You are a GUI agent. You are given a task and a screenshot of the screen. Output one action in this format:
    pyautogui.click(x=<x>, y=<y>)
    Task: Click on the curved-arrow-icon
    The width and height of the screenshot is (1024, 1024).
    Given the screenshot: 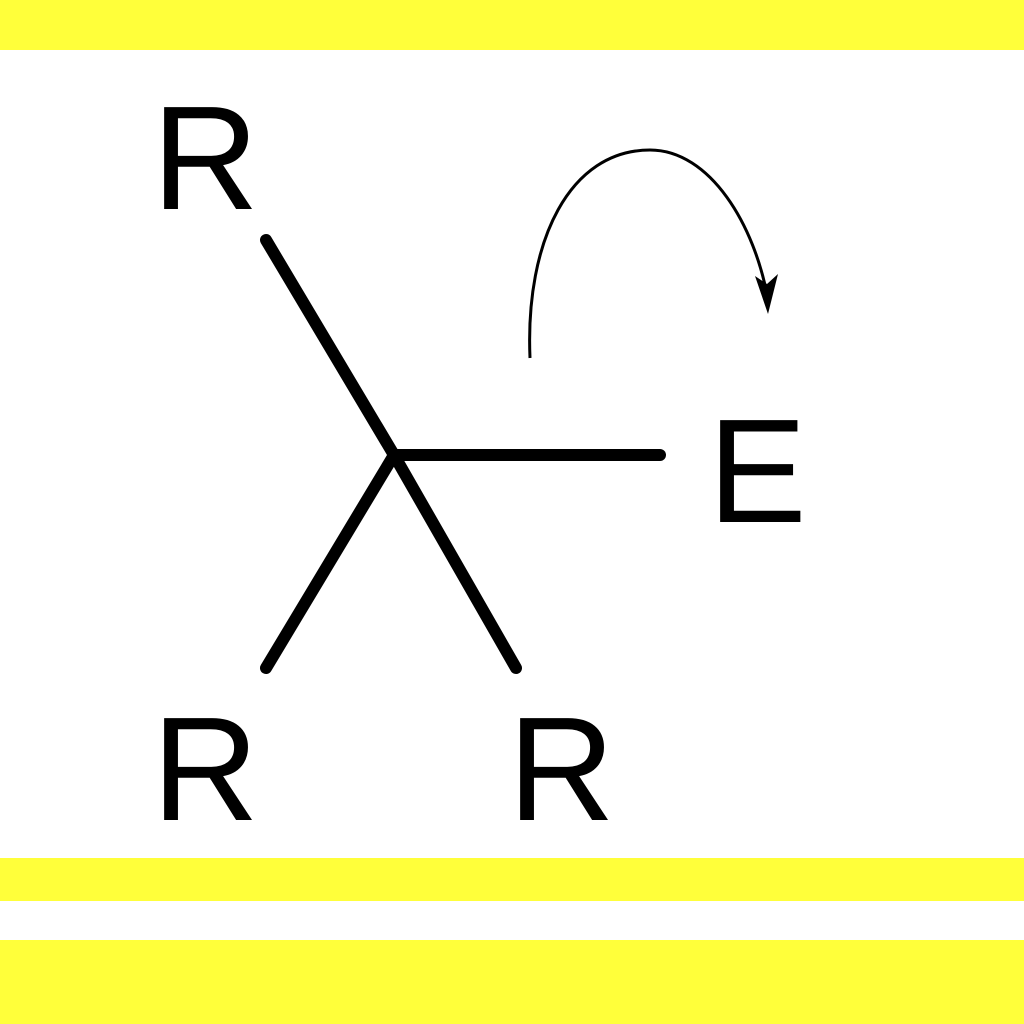 What is the action you would take?
    pyautogui.click(x=653, y=253)
    